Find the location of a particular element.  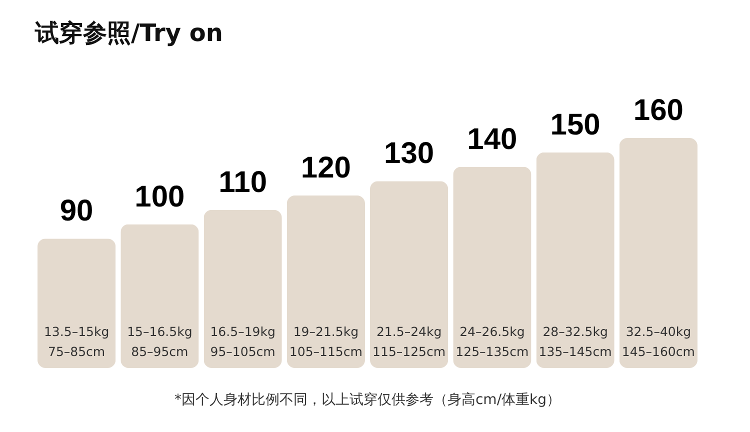

x-tick-label: 15–16.5kg 85–95cm is located at coordinates (159, 341).